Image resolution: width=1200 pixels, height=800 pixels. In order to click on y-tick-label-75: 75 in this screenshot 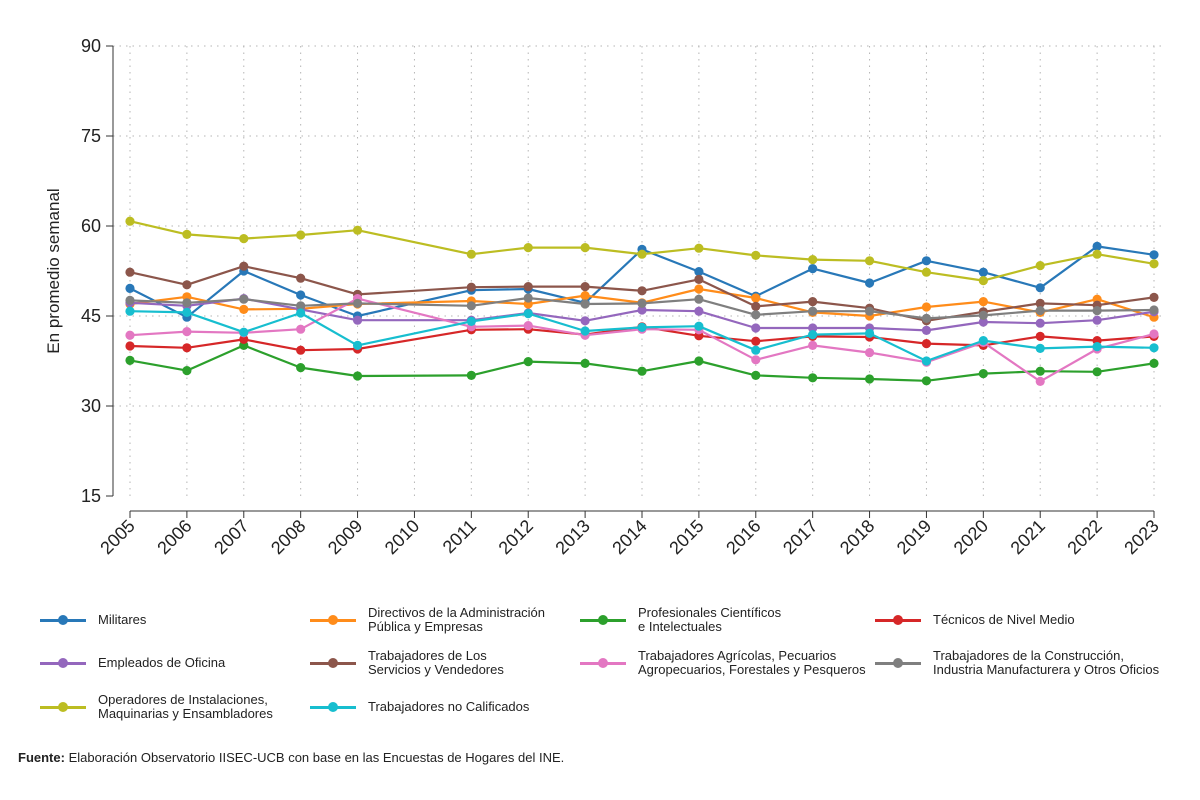, I will do `click(91, 136)`.